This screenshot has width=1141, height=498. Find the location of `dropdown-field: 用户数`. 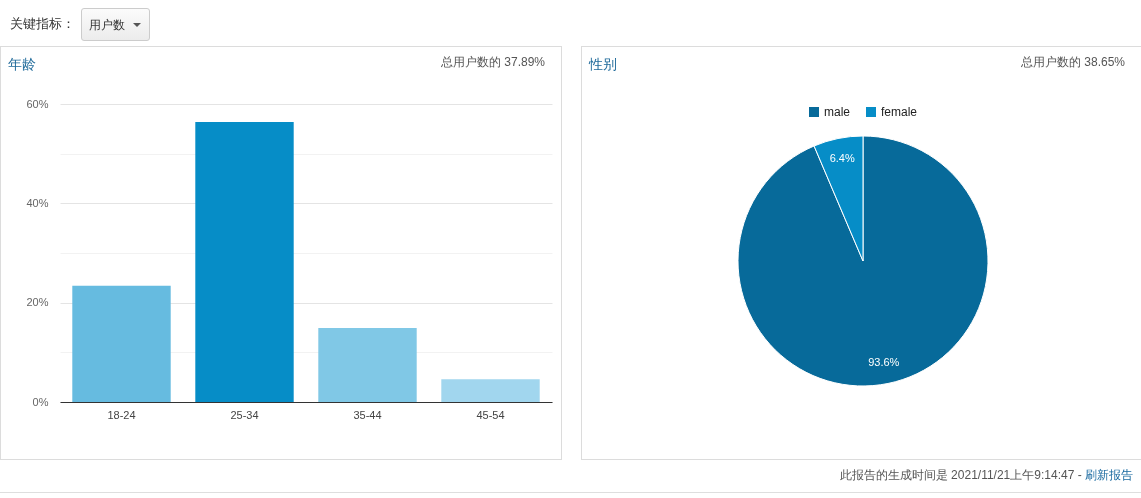

dropdown-field: 用户数 is located at coordinates (115, 24).